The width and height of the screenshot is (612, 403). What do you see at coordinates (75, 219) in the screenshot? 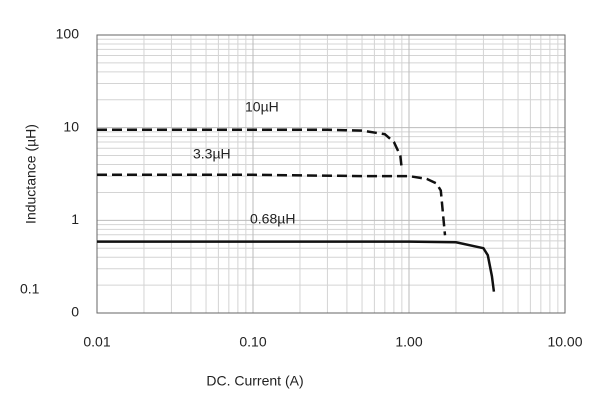
I see `y-tick-label: 1` at bounding box center [75, 219].